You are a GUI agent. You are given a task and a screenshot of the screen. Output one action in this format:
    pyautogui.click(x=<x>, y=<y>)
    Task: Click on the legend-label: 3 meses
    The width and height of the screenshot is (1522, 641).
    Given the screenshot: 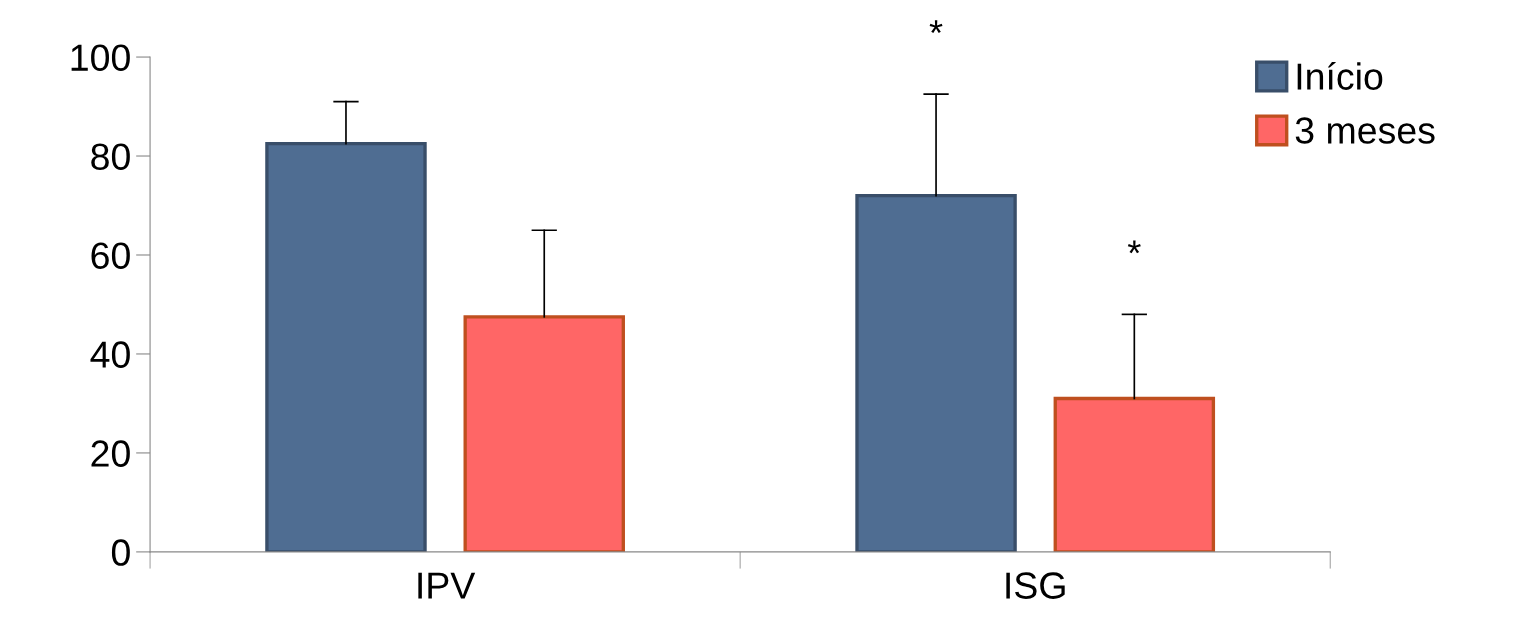 What is the action you would take?
    pyautogui.click(x=1365, y=130)
    